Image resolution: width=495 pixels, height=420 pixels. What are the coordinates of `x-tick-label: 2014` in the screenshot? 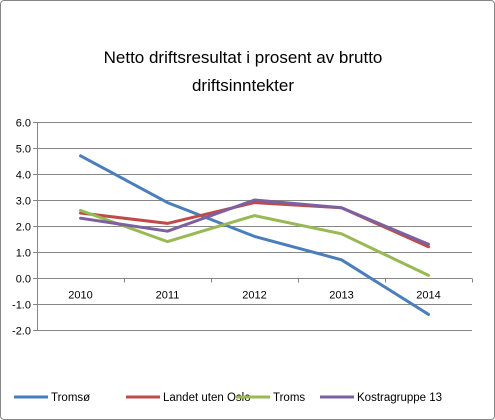 It's located at (428, 296).